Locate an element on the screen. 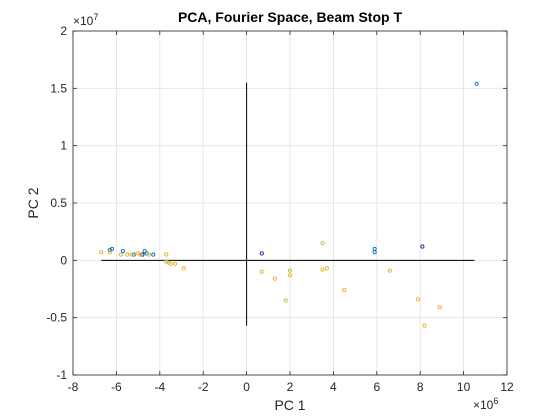  y-tick-label: 0 is located at coordinates (63, 260).